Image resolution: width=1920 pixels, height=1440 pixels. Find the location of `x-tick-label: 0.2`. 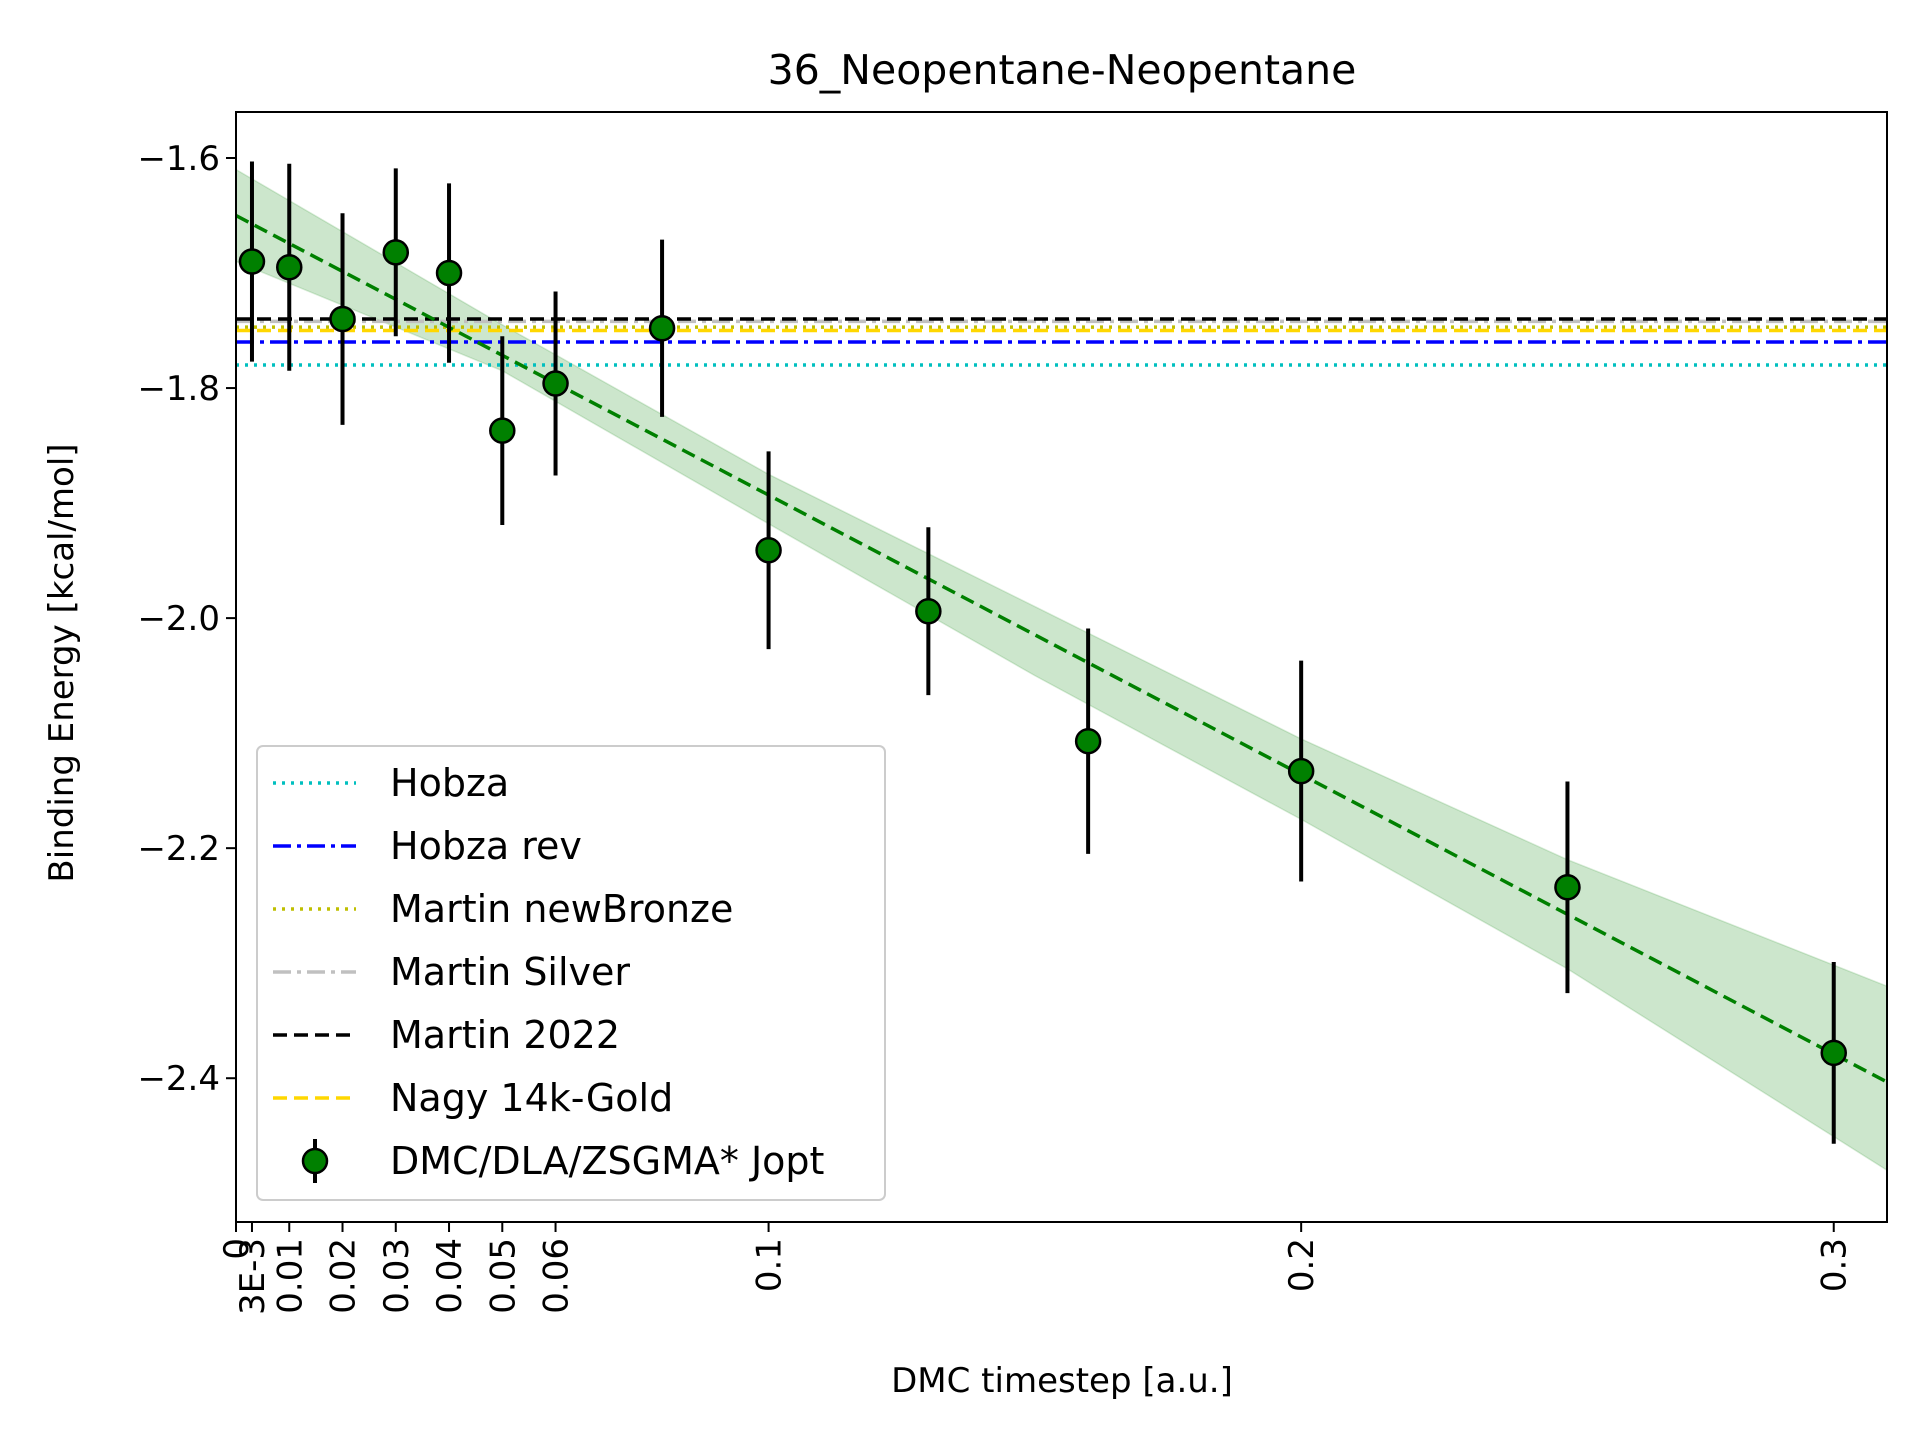

x-tick-label: 0.2 is located at coordinates (1302, 1265).